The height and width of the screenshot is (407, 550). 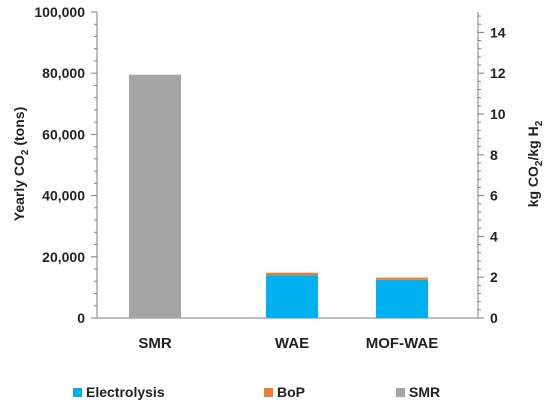 What do you see at coordinates (155, 343) in the screenshot?
I see `x-category-label: SMR` at bounding box center [155, 343].